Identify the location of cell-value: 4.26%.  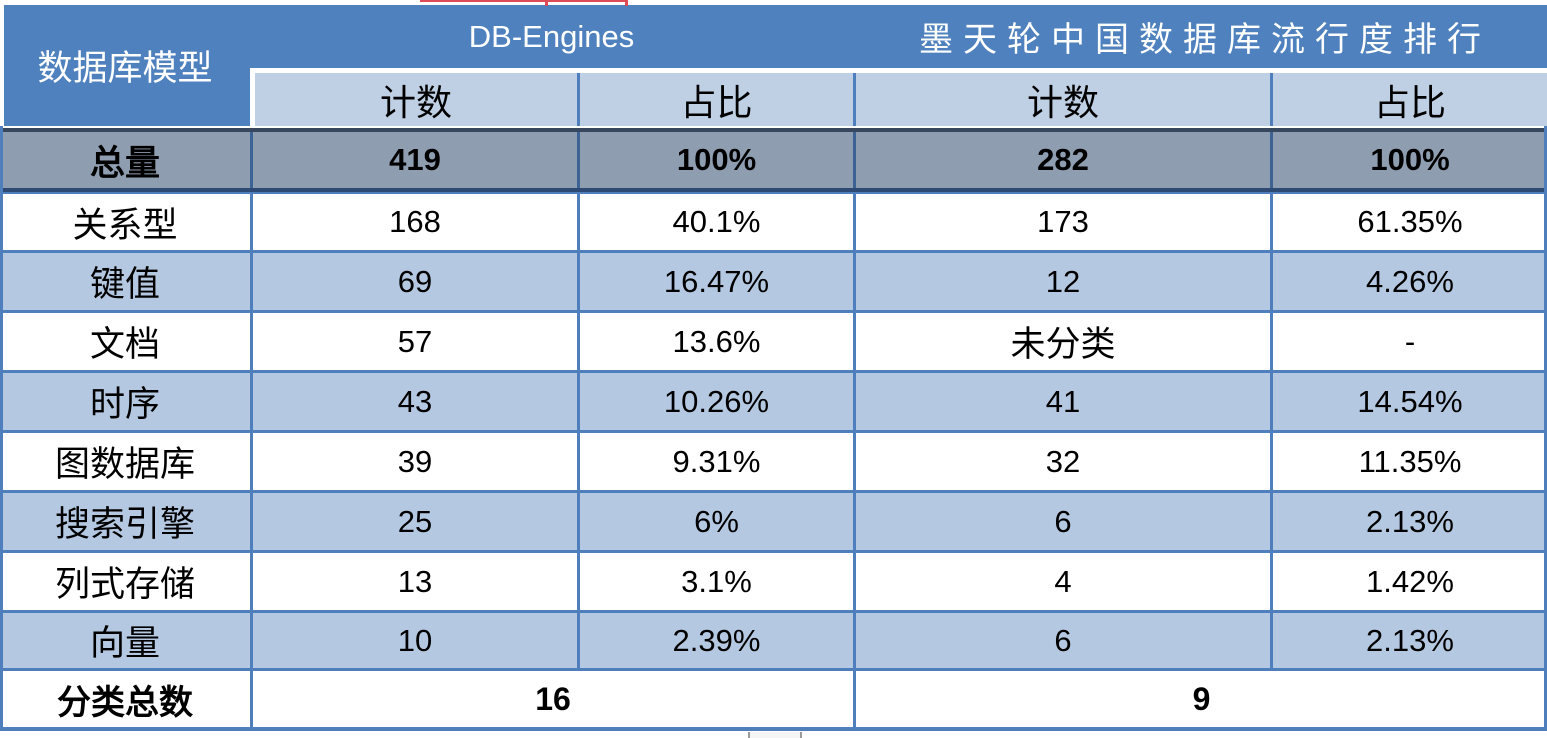
(1408, 281).